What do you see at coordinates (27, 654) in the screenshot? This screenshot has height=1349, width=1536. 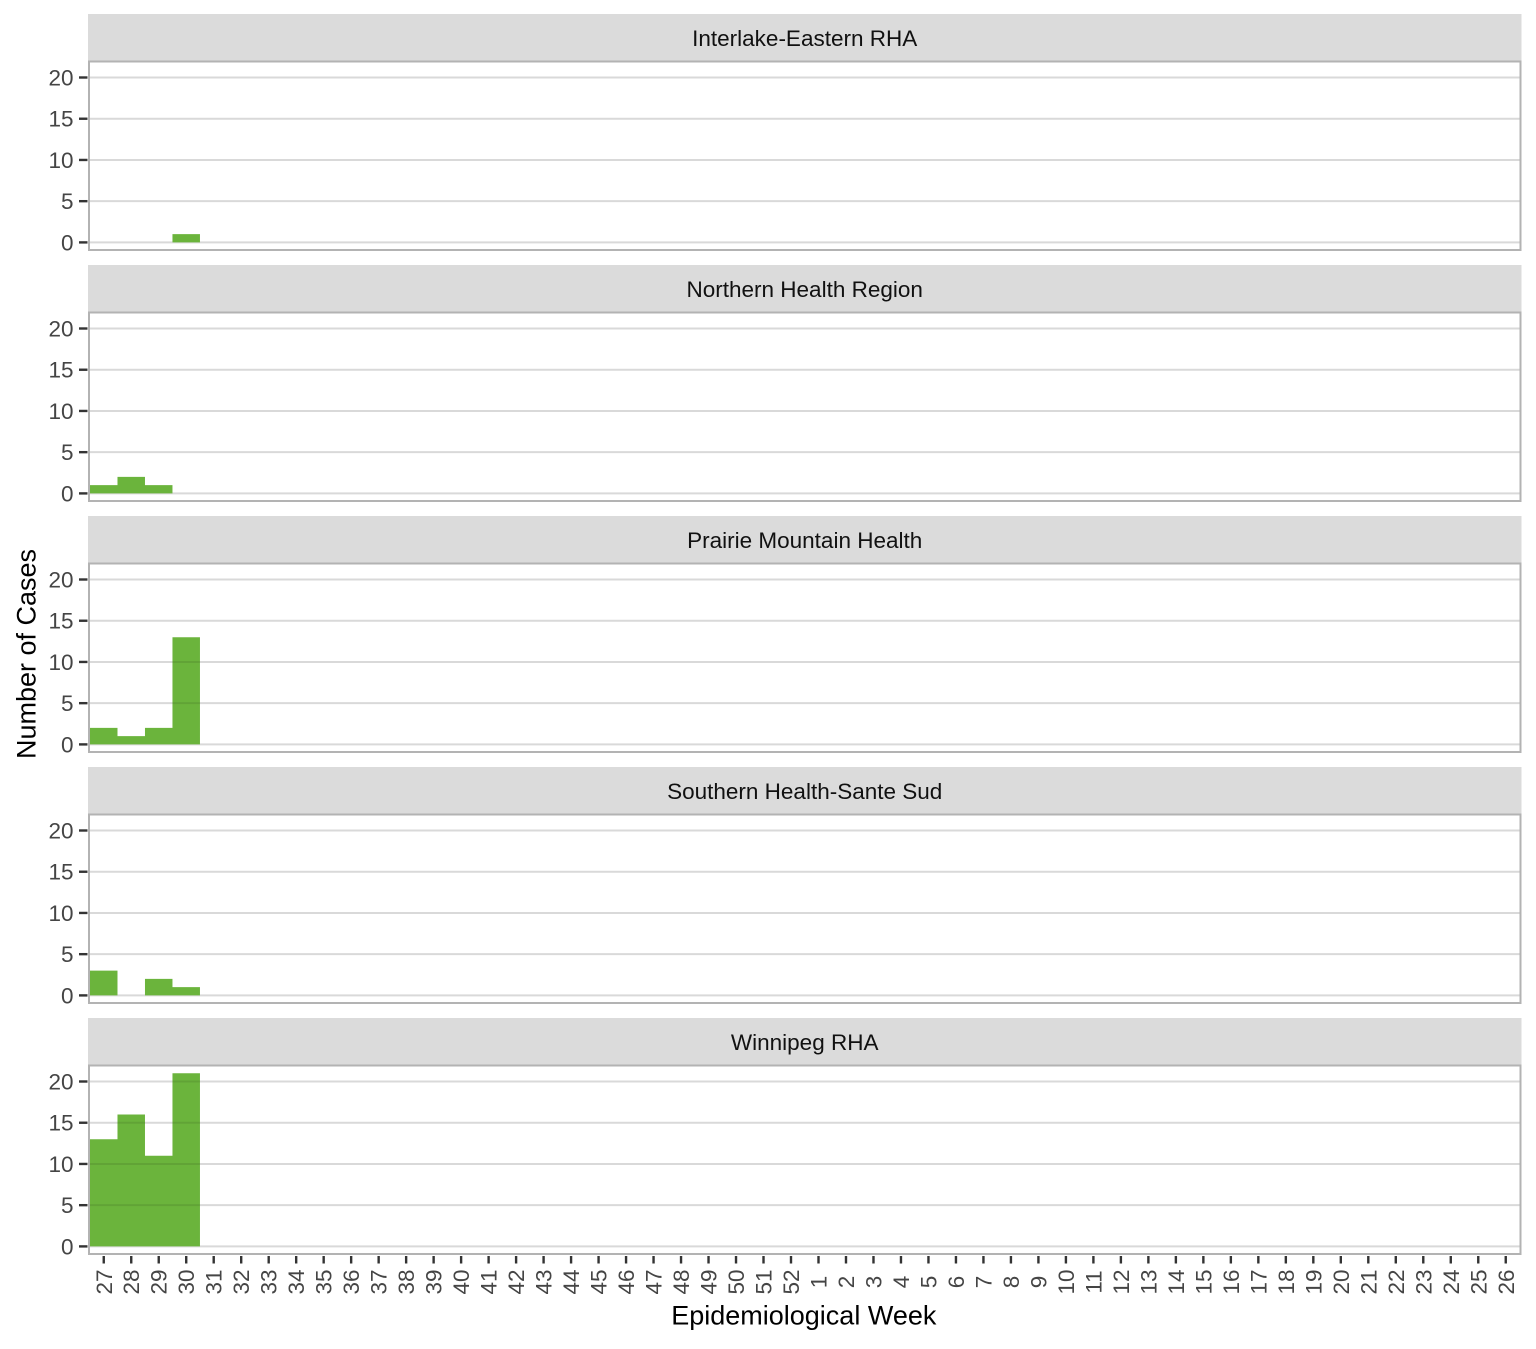 I see `svg-text: Number of Cases` at bounding box center [27, 654].